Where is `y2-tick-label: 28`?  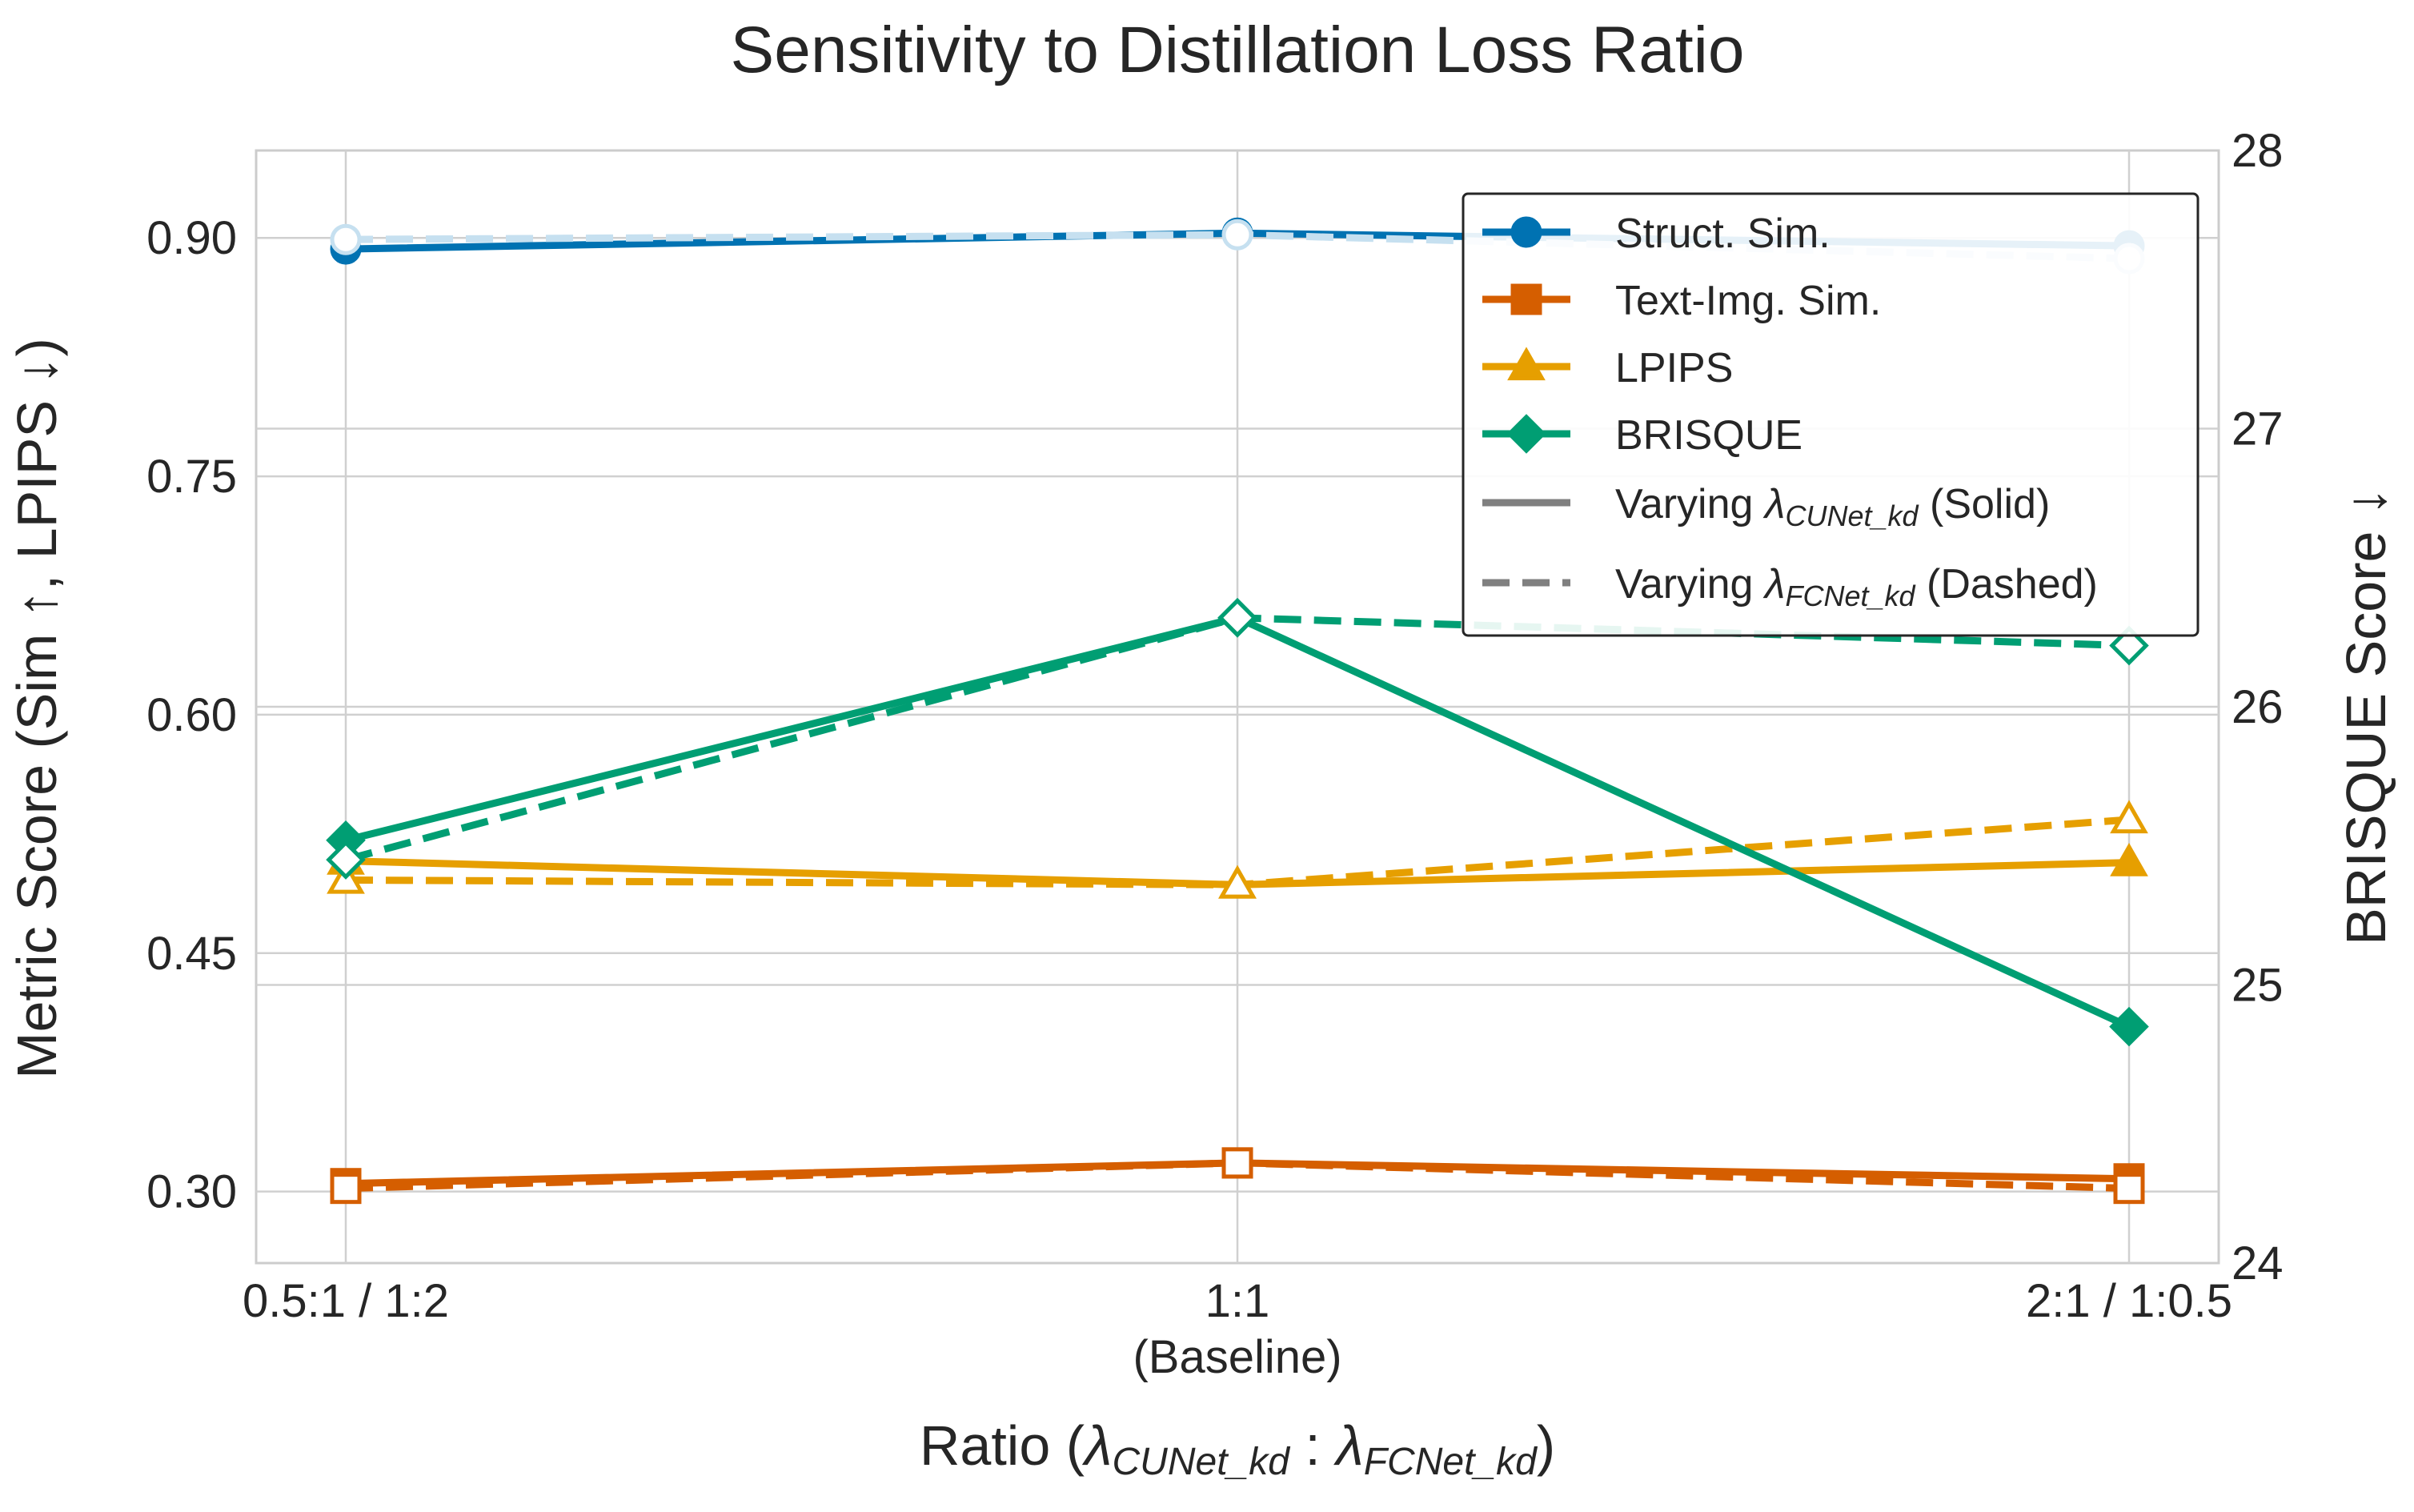
y2-tick-label: 28 is located at coordinates (2258, 151).